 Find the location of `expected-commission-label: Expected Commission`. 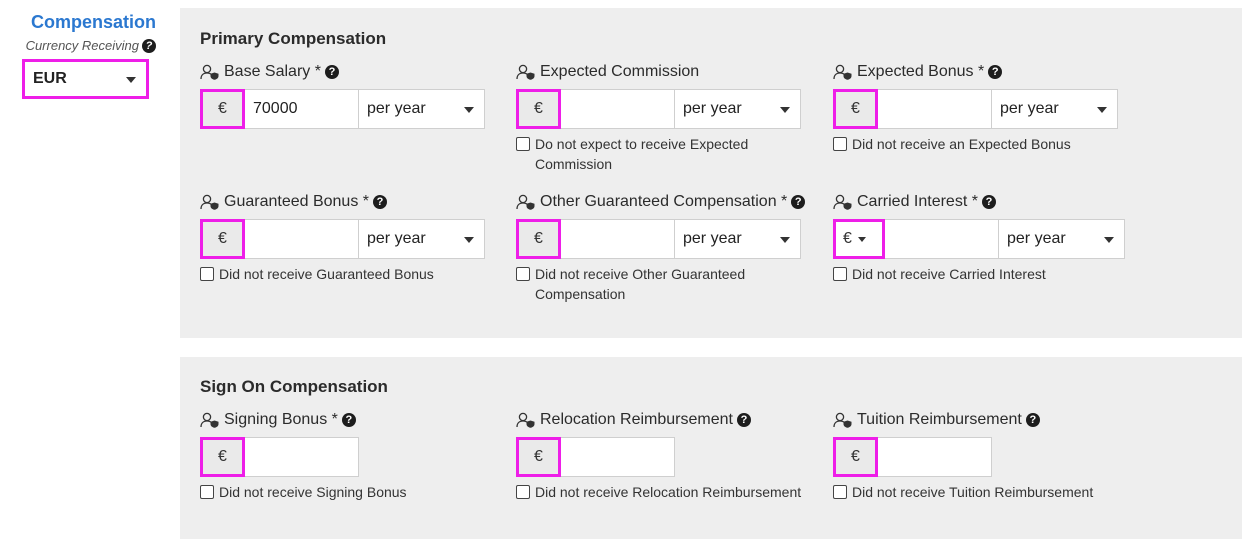

expected-commission-label: Expected Commission is located at coordinates (671, 72).